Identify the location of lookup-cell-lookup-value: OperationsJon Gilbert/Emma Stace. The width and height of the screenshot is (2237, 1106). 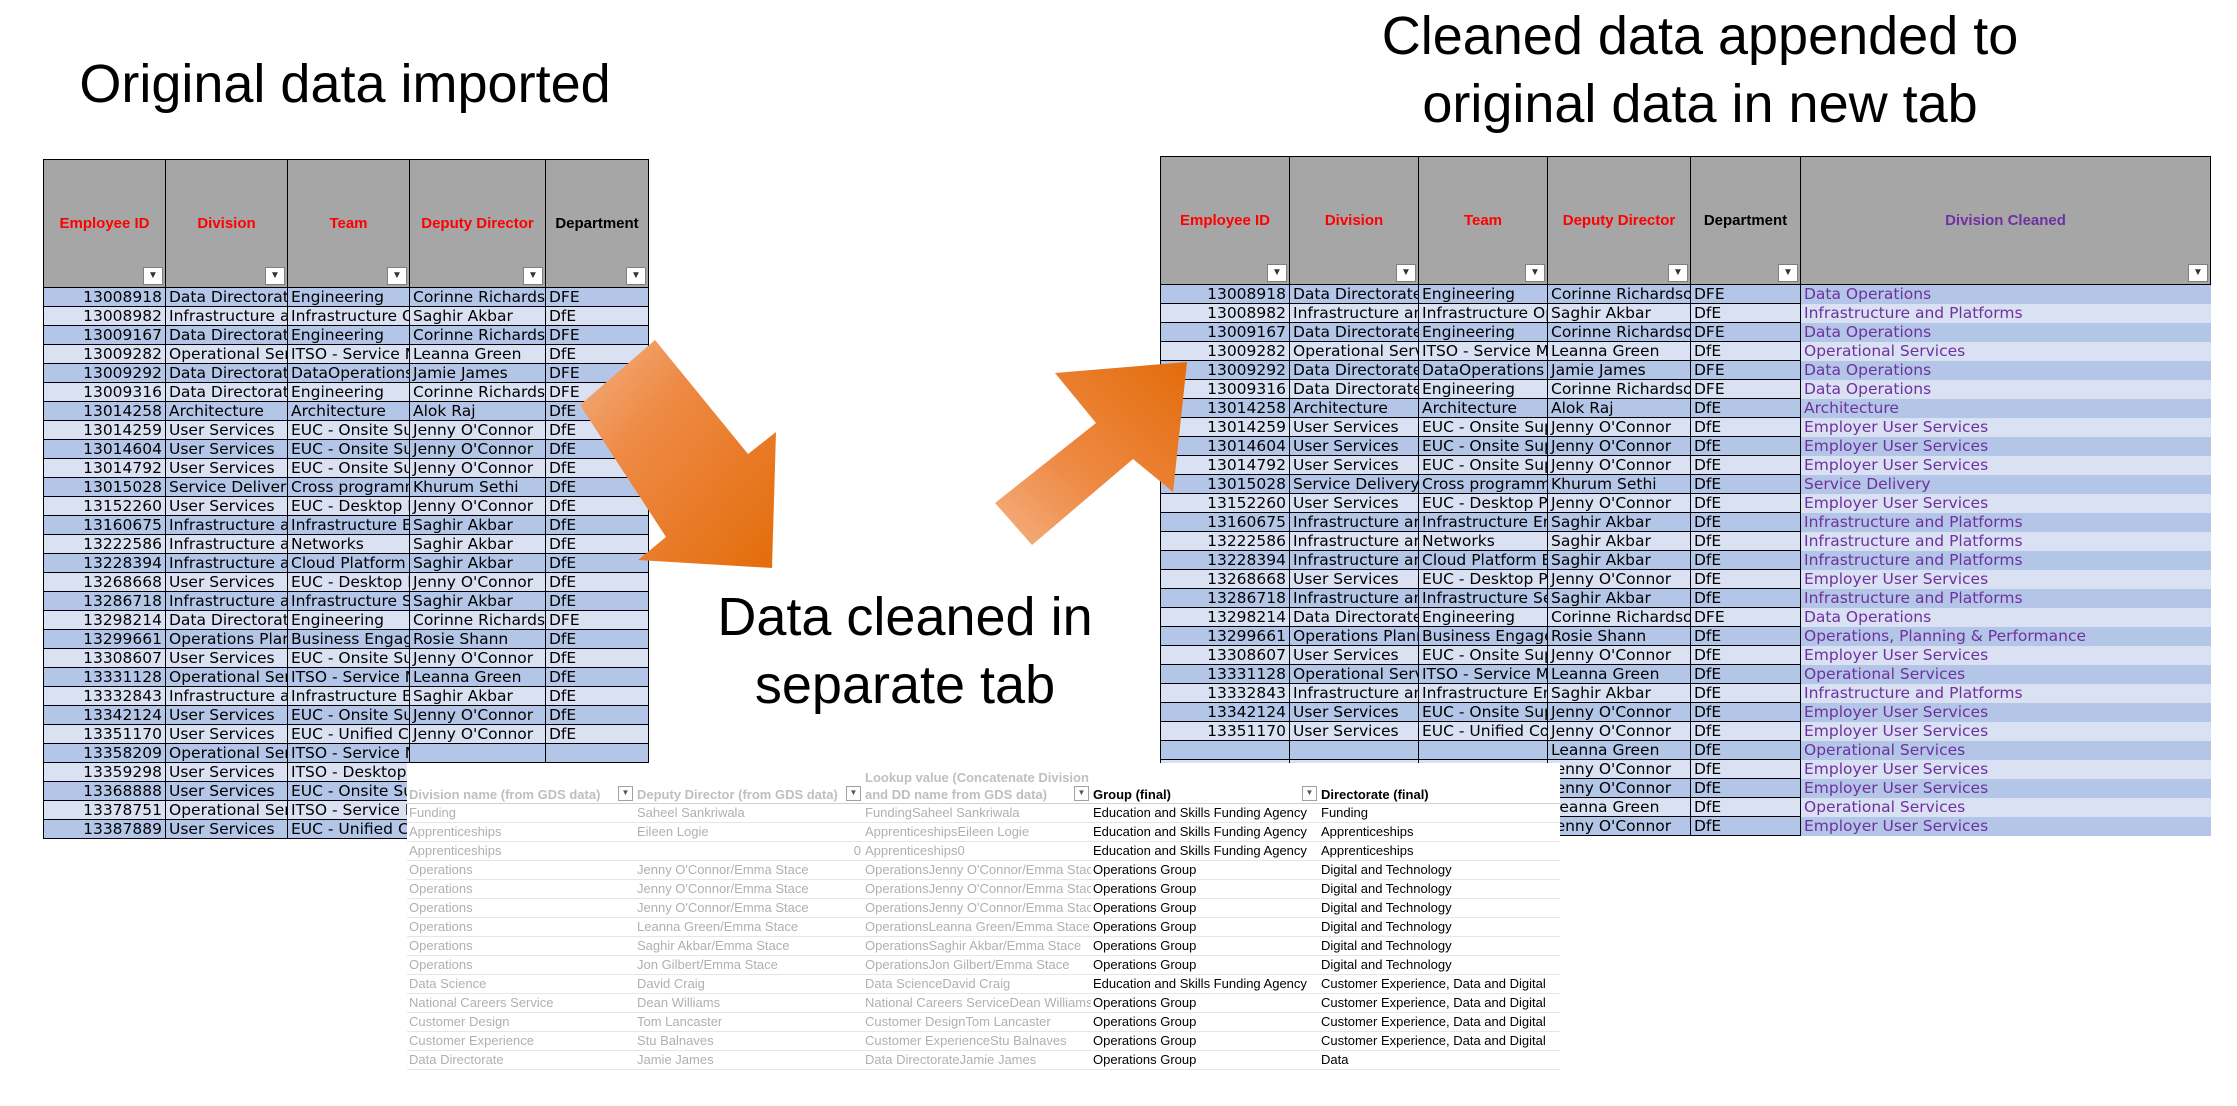
(977, 965).